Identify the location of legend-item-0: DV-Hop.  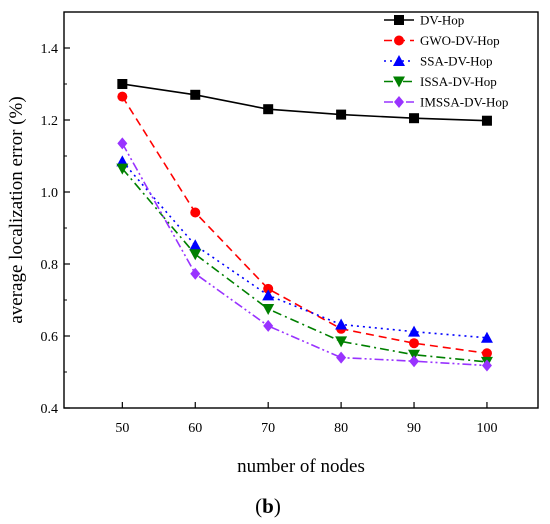
(424, 20).